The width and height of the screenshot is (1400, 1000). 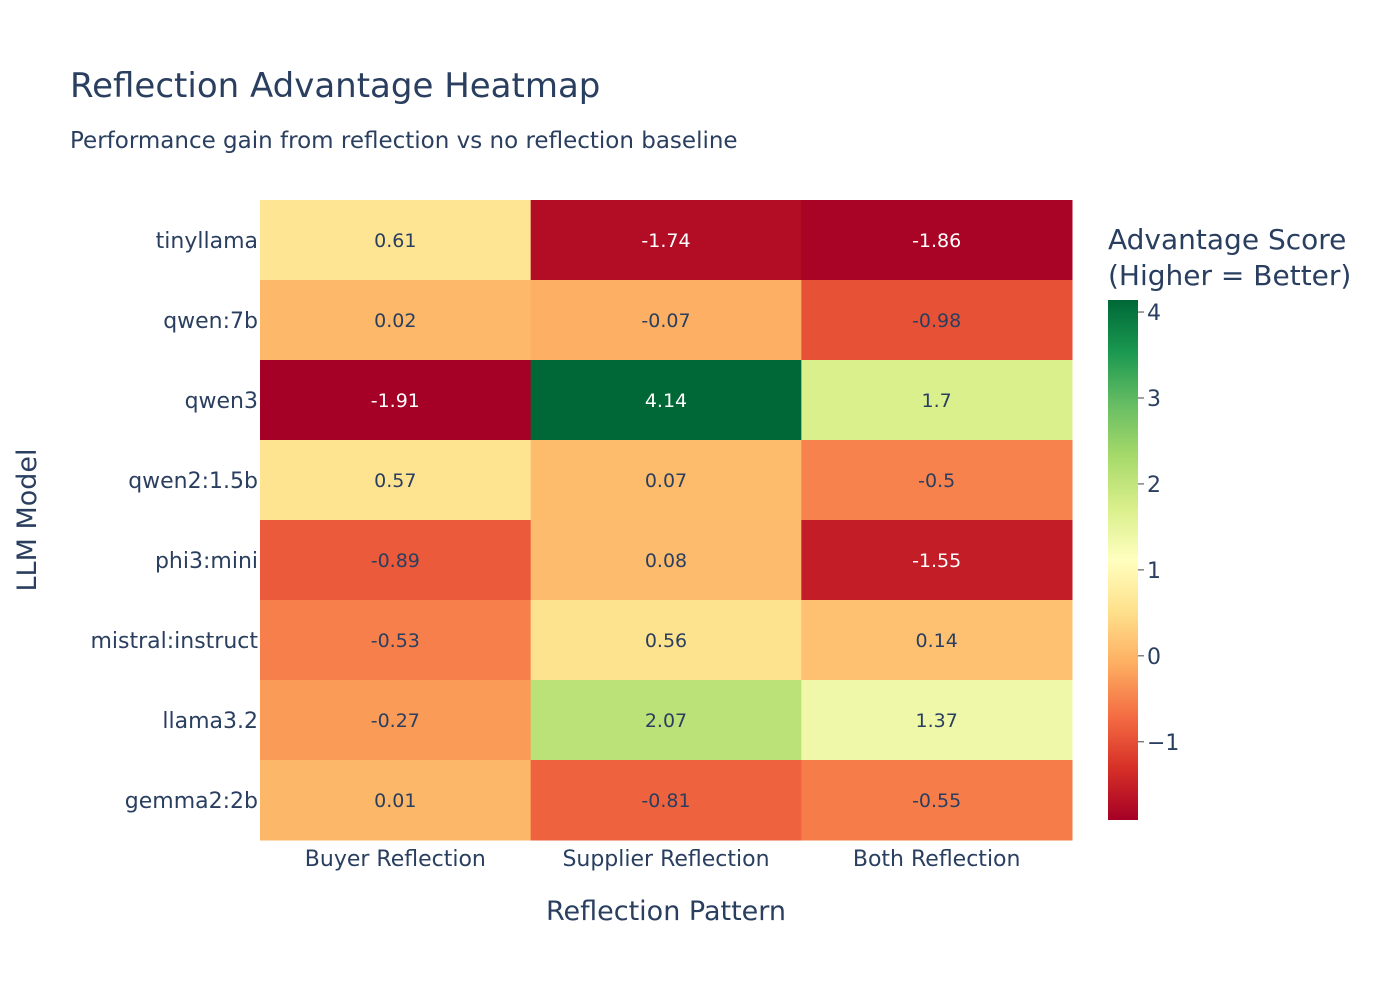 I want to click on cell-value-label: 0.02, so click(x=395, y=321).